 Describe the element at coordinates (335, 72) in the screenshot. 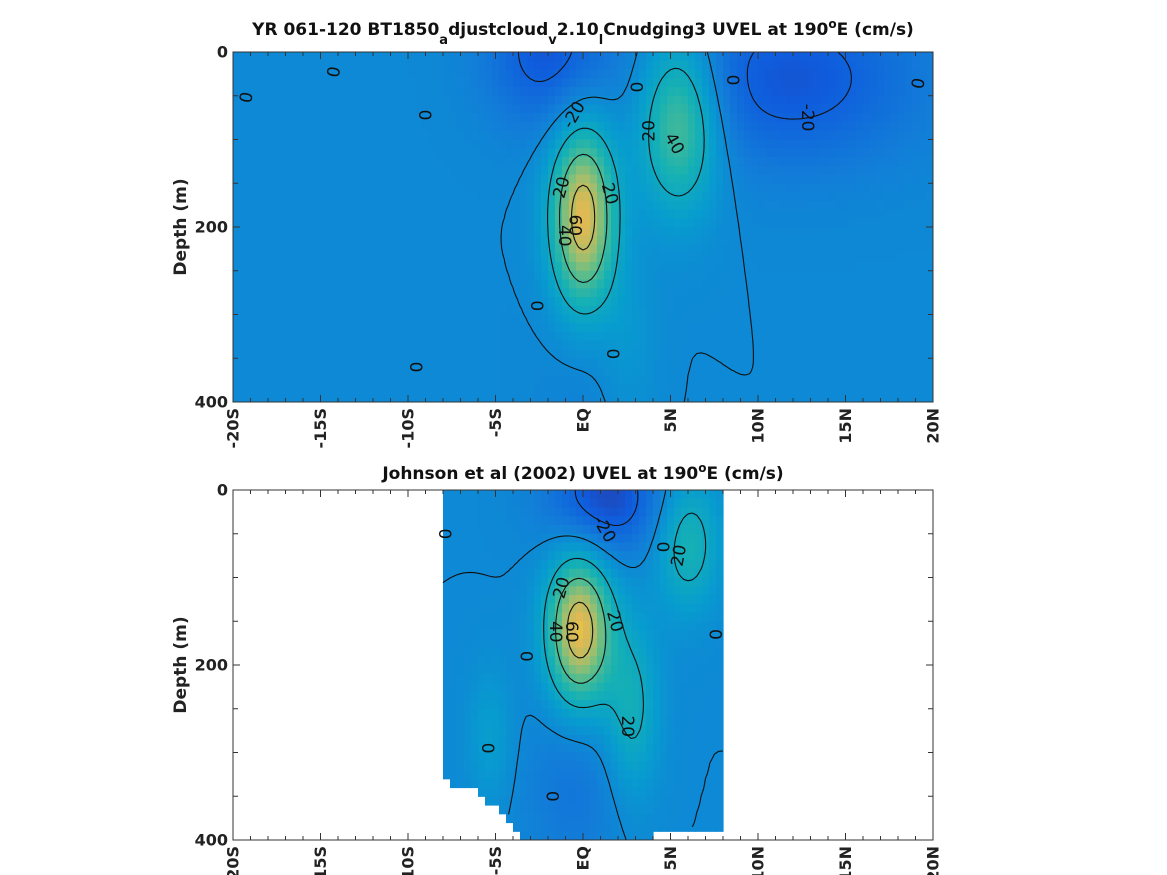

I see `top-contour-label: 0` at that location.